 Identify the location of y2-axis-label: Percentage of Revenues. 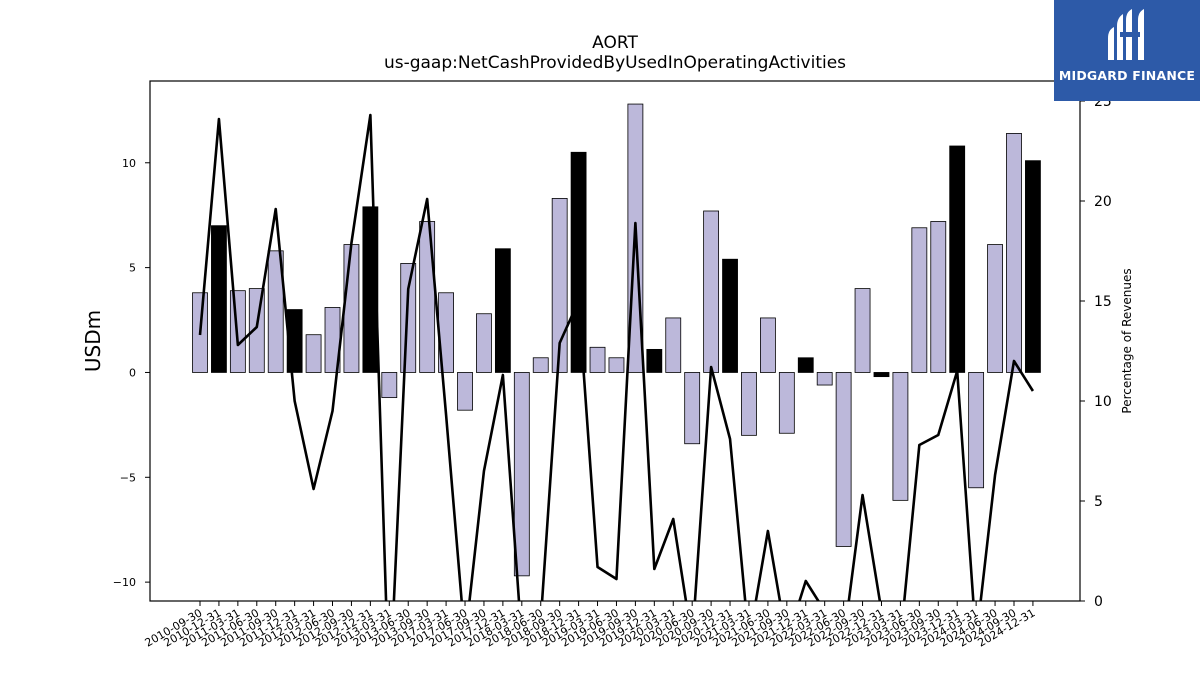
(1127, 340).